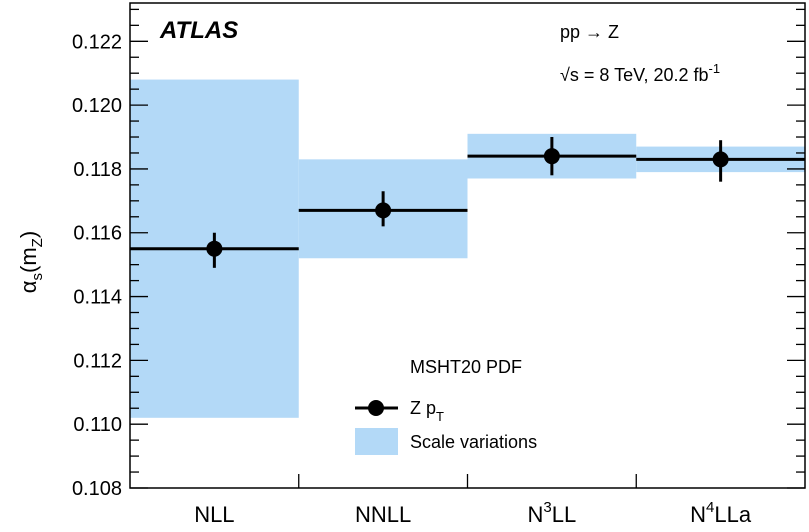 This screenshot has height=532, width=809. What do you see at coordinates (97, 234) in the screenshot?
I see `y-tick-label: 0.116` at bounding box center [97, 234].